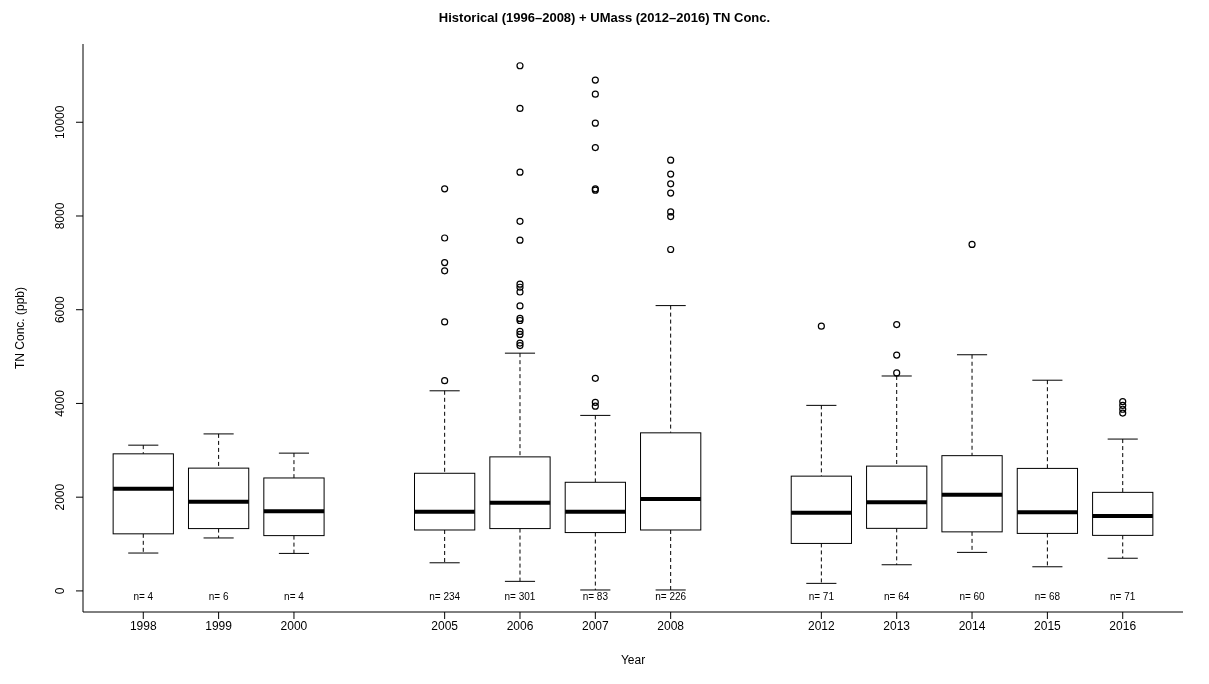 The image size is (1209, 684). I want to click on x-tick-label: 1998, so click(143, 625).